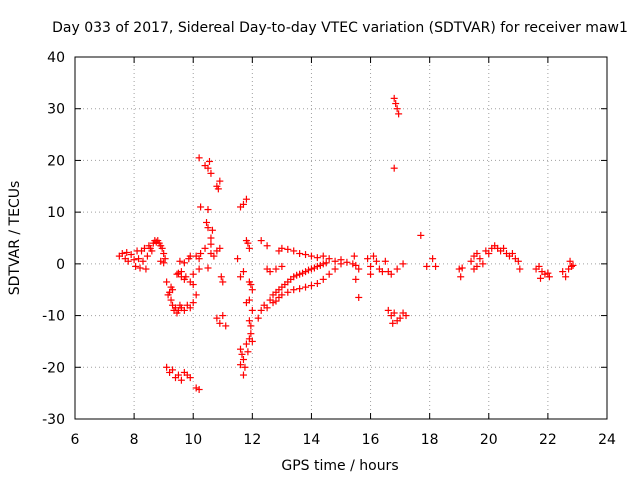 Image resolution: width=640 pixels, height=480 pixels. I want to click on y-axis-label: SDTVAR / TECUs, so click(15, 238).